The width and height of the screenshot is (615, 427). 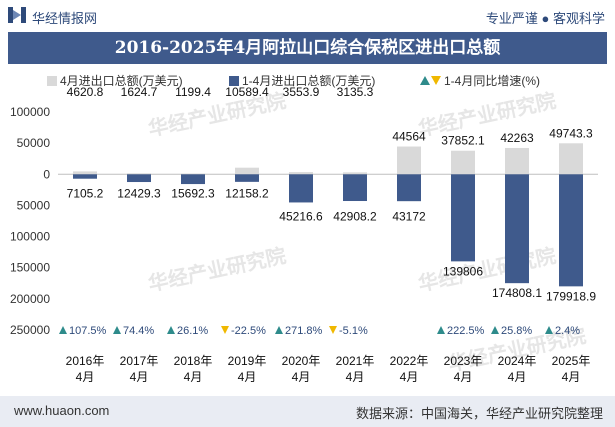 I want to click on footer-bar: www.huaon.com 数据来源：中国海关，华经产业研究院整理, so click(x=307, y=411).